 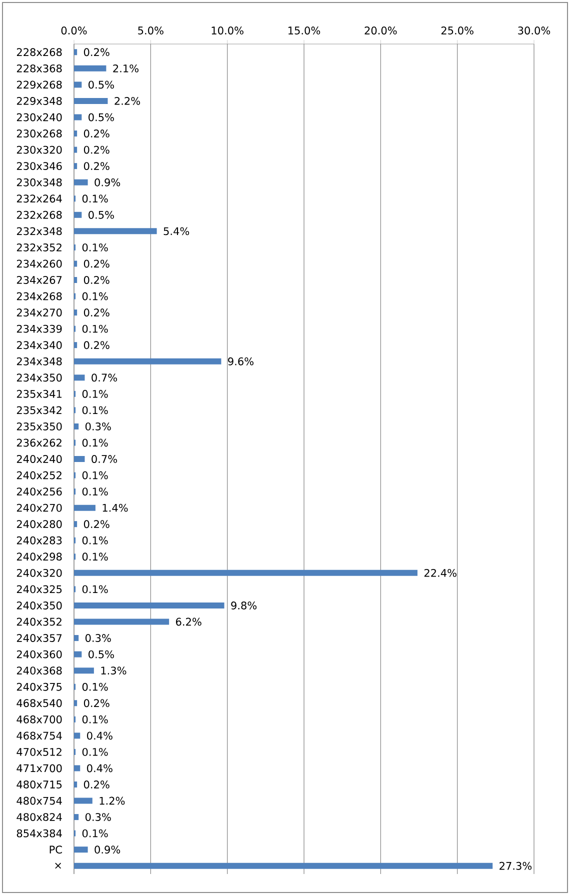 I want to click on y-tick-label: 229x348, so click(x=39, y=100).